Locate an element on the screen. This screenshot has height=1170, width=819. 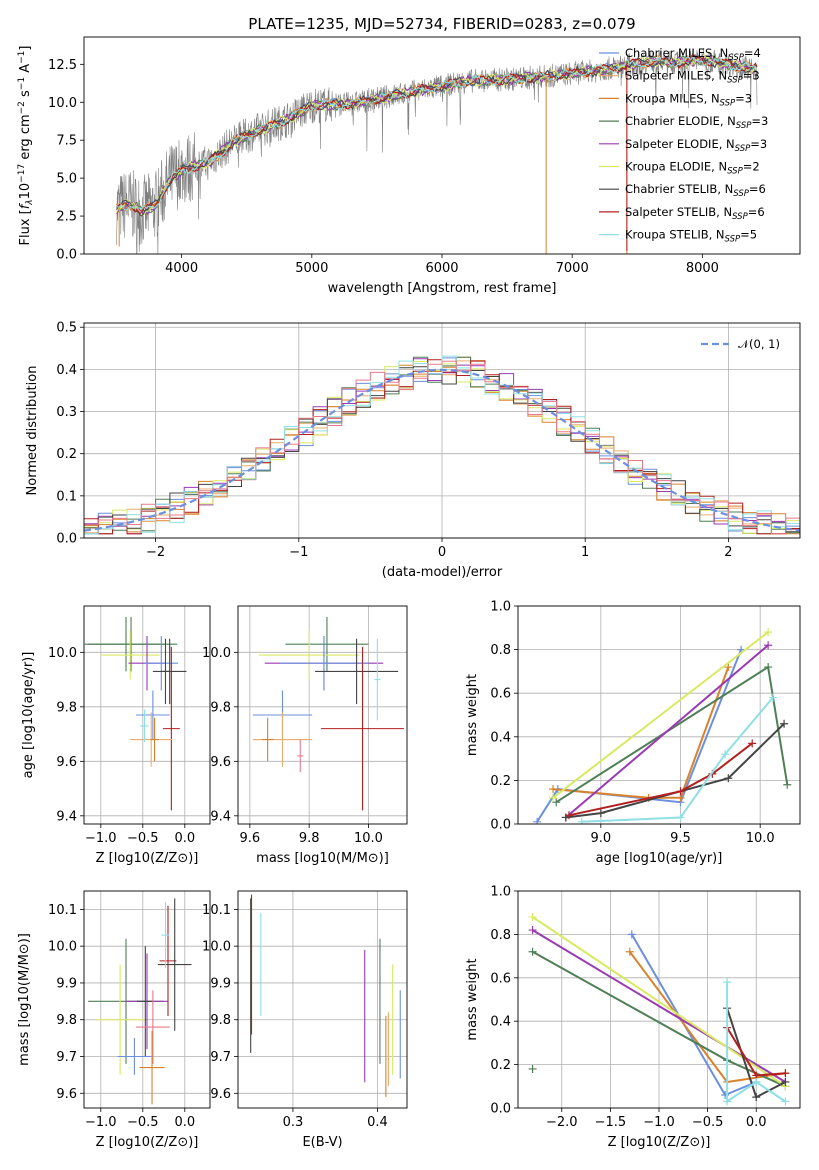
x-tick-label: 6000 is located at coordinates (441, 268).